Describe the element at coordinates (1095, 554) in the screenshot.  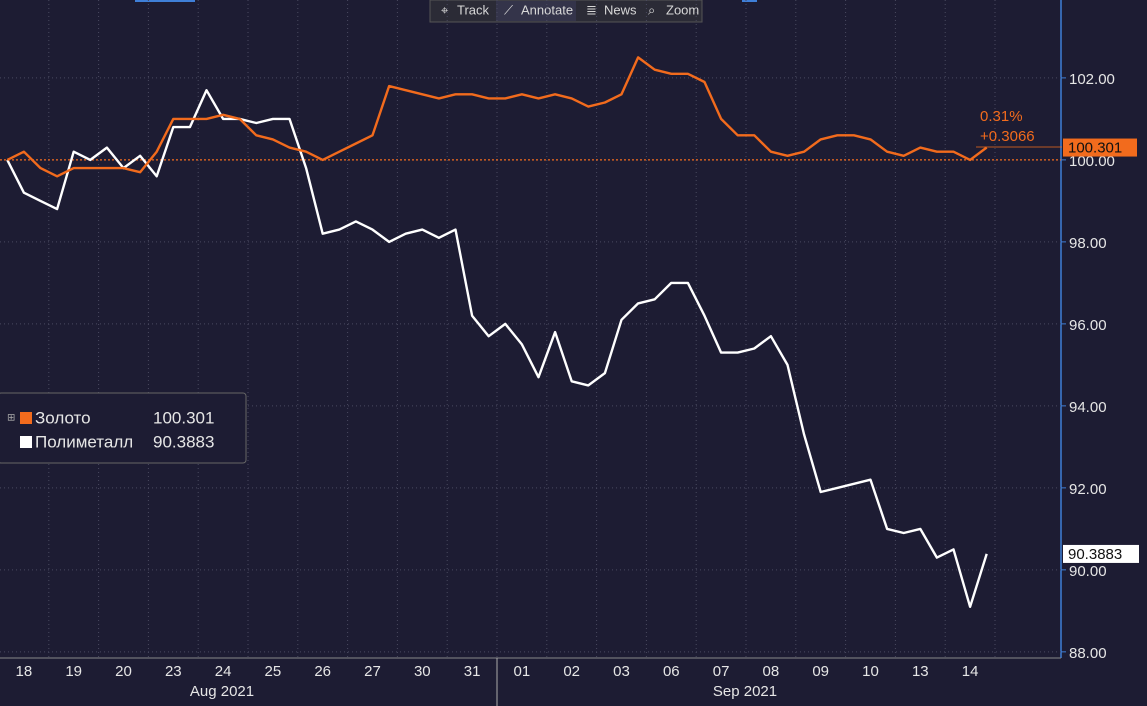
I see `last-value-label: 90.3883` at that location.